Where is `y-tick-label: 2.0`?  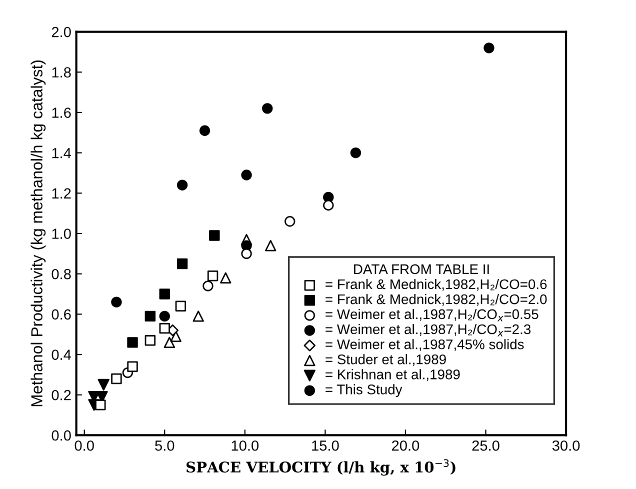
y-tick-label: 2.0 is located at coordinates (61, 32).